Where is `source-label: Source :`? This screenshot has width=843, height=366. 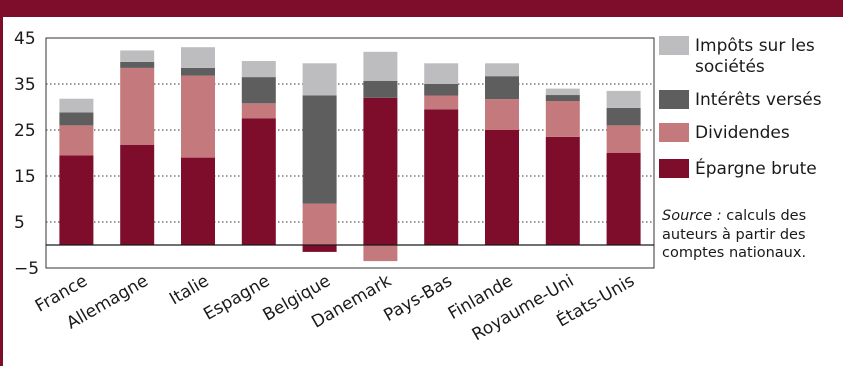 source-label: Source : is located at coordinates (692, 216).